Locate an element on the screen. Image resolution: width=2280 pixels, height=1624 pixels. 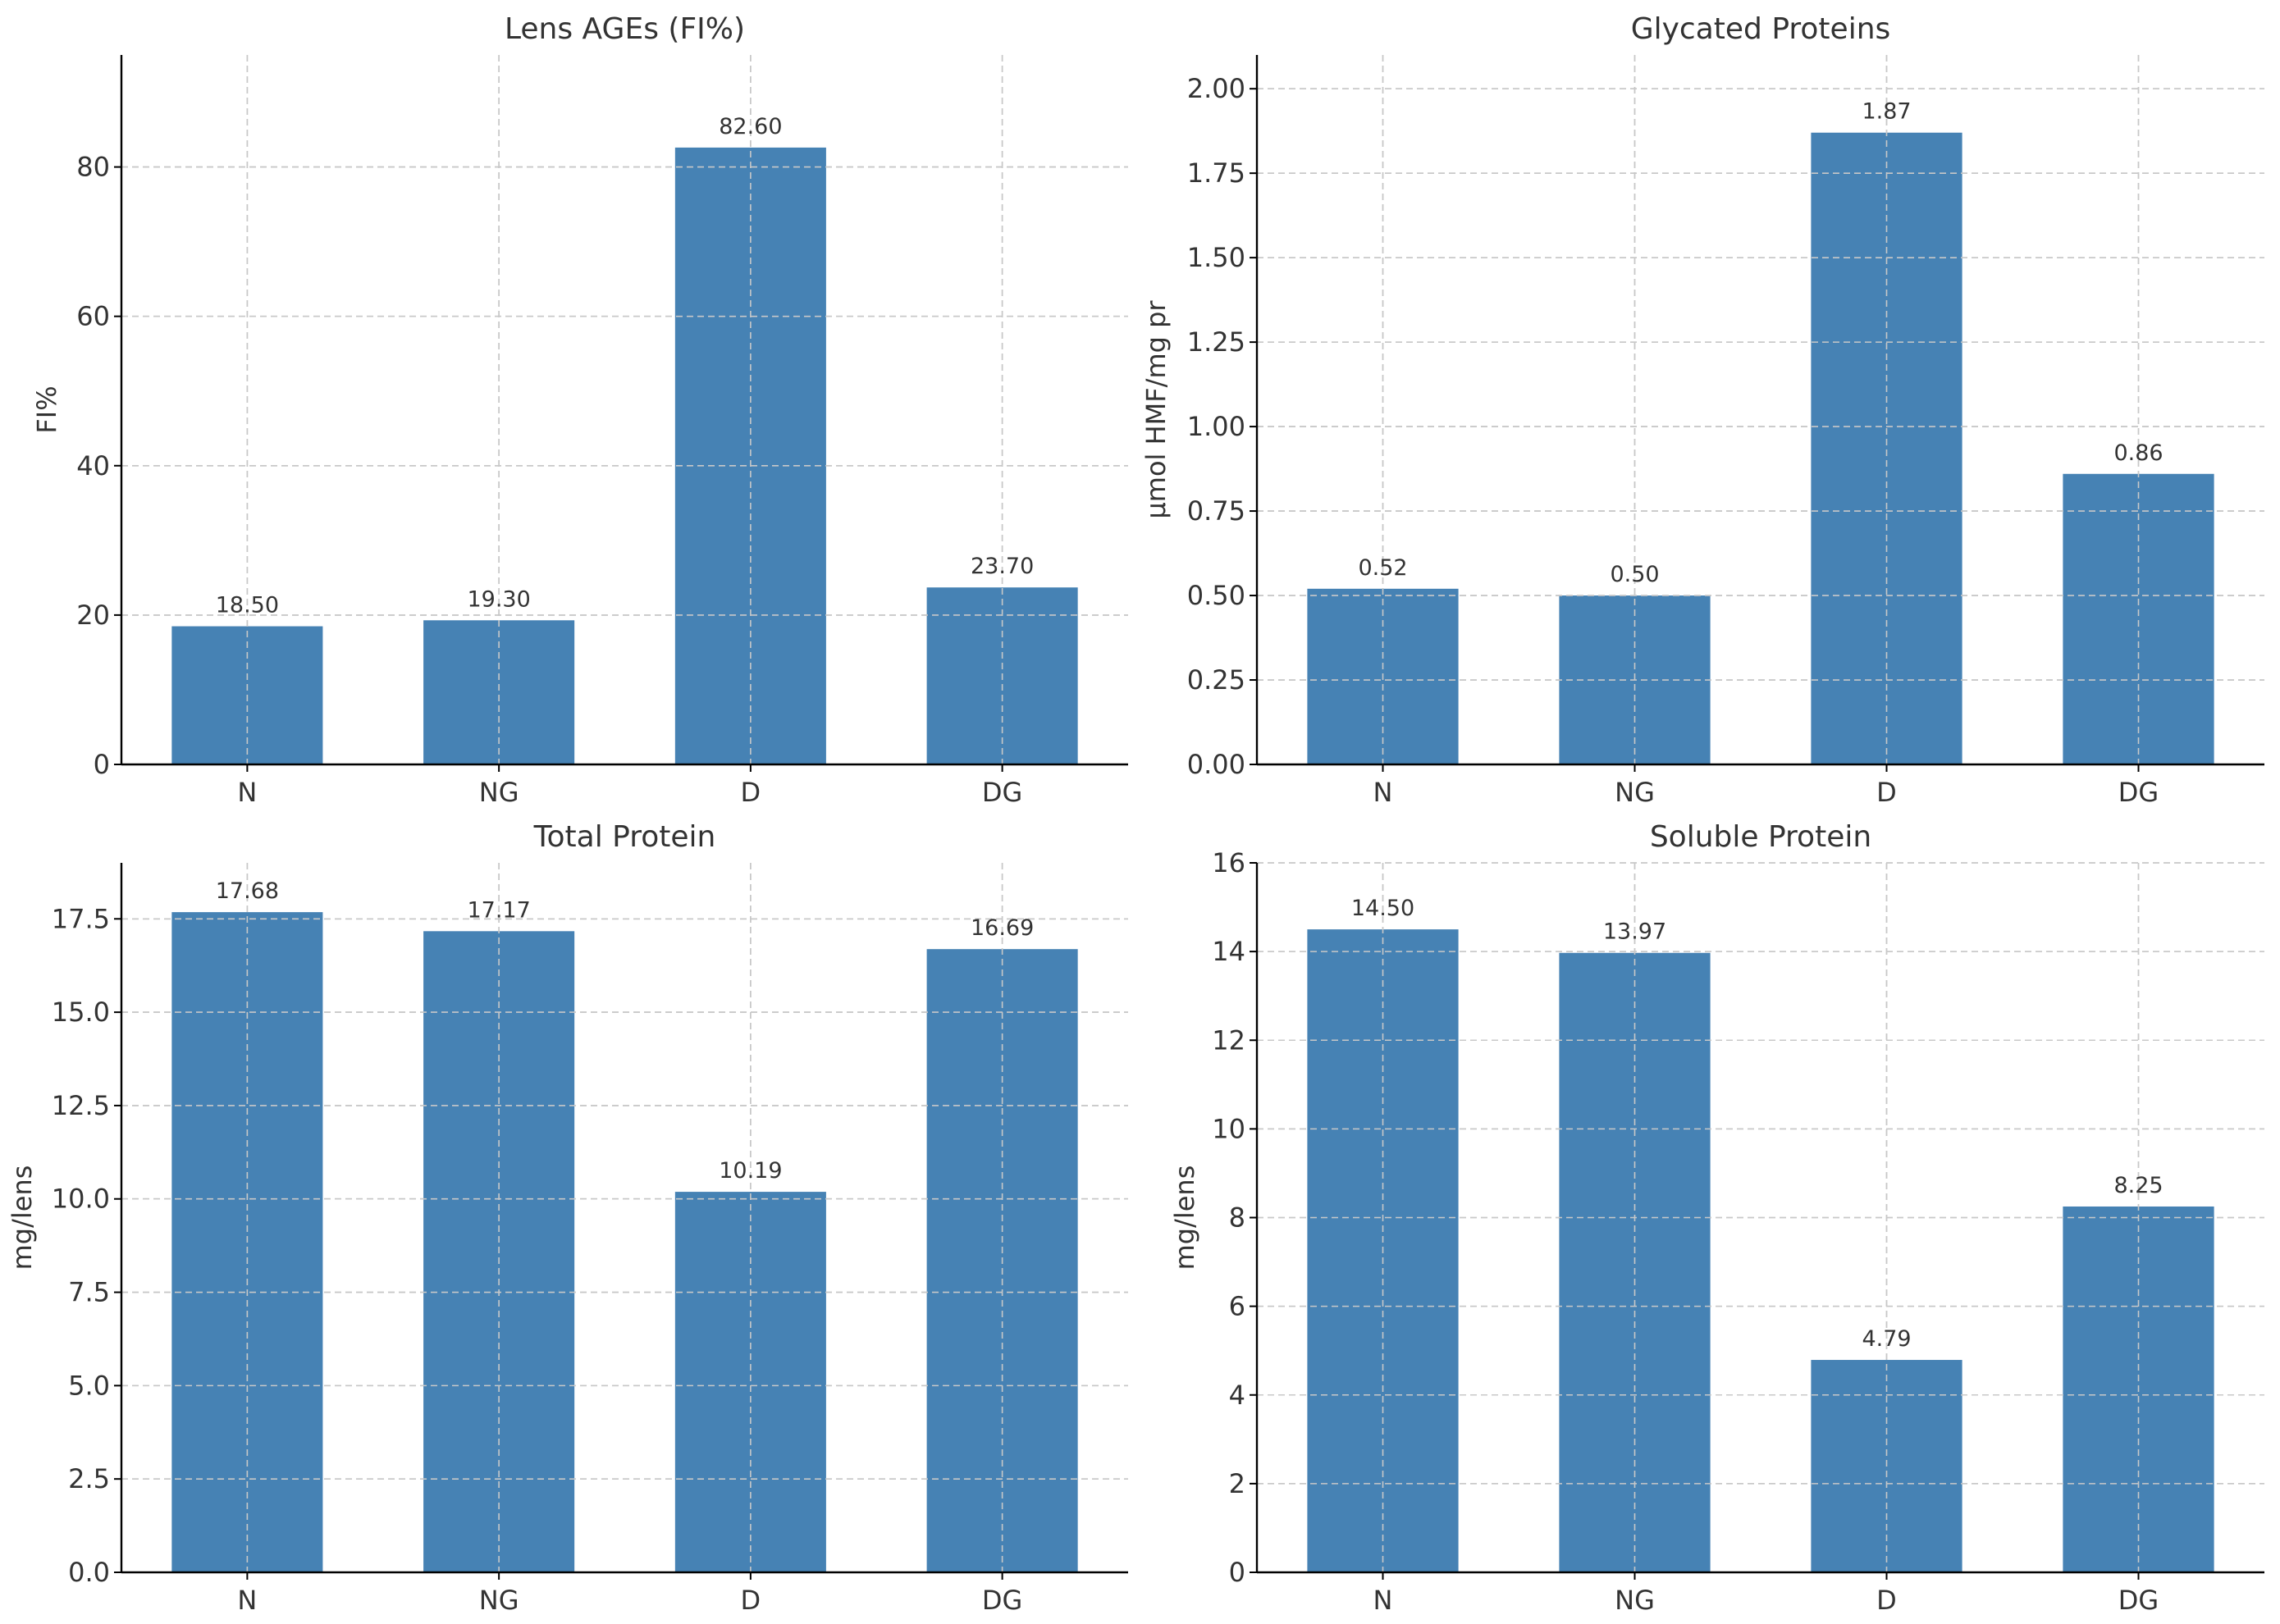
y-tick-label: 12 is located at coordinates (1228, 1040).